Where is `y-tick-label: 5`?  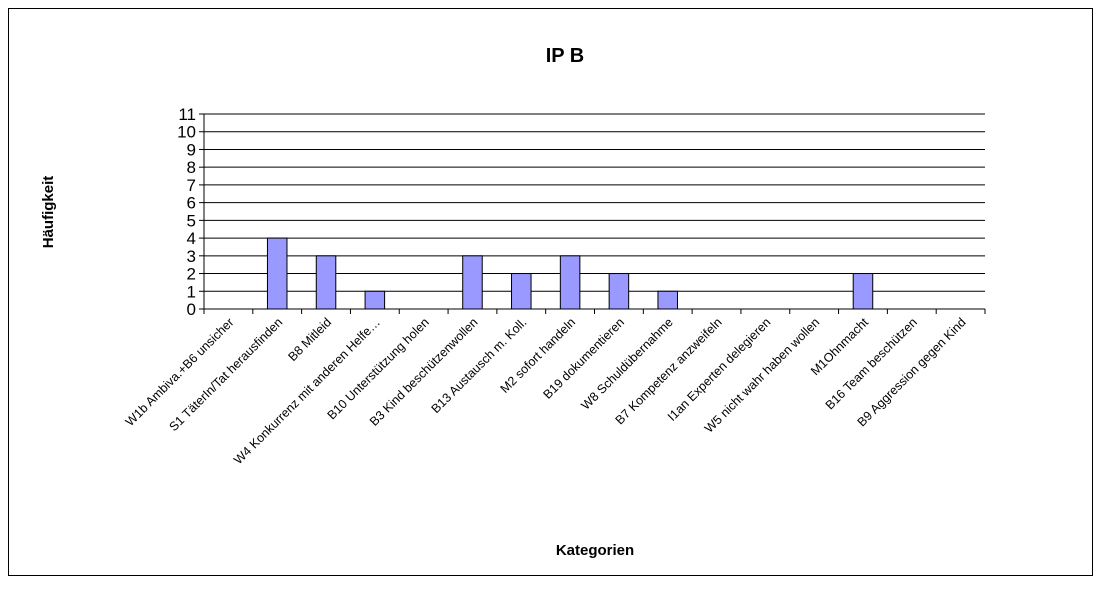 y-tick-label: 5 is located at coordinates (191, 220).